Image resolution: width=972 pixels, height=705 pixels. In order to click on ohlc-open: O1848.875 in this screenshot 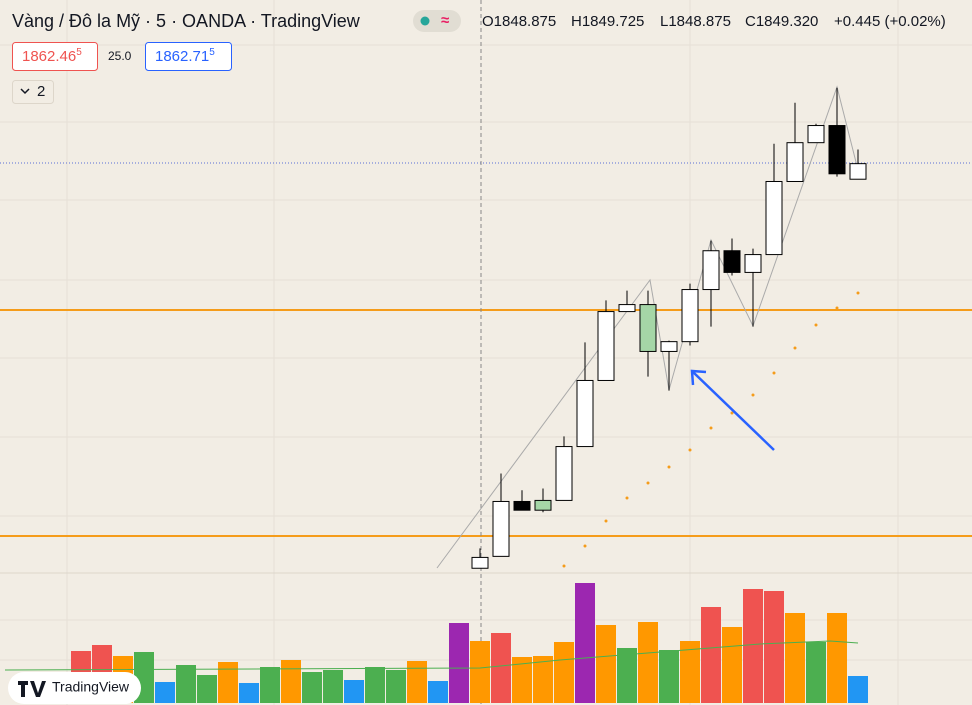, I will do `click(519, 21)`.